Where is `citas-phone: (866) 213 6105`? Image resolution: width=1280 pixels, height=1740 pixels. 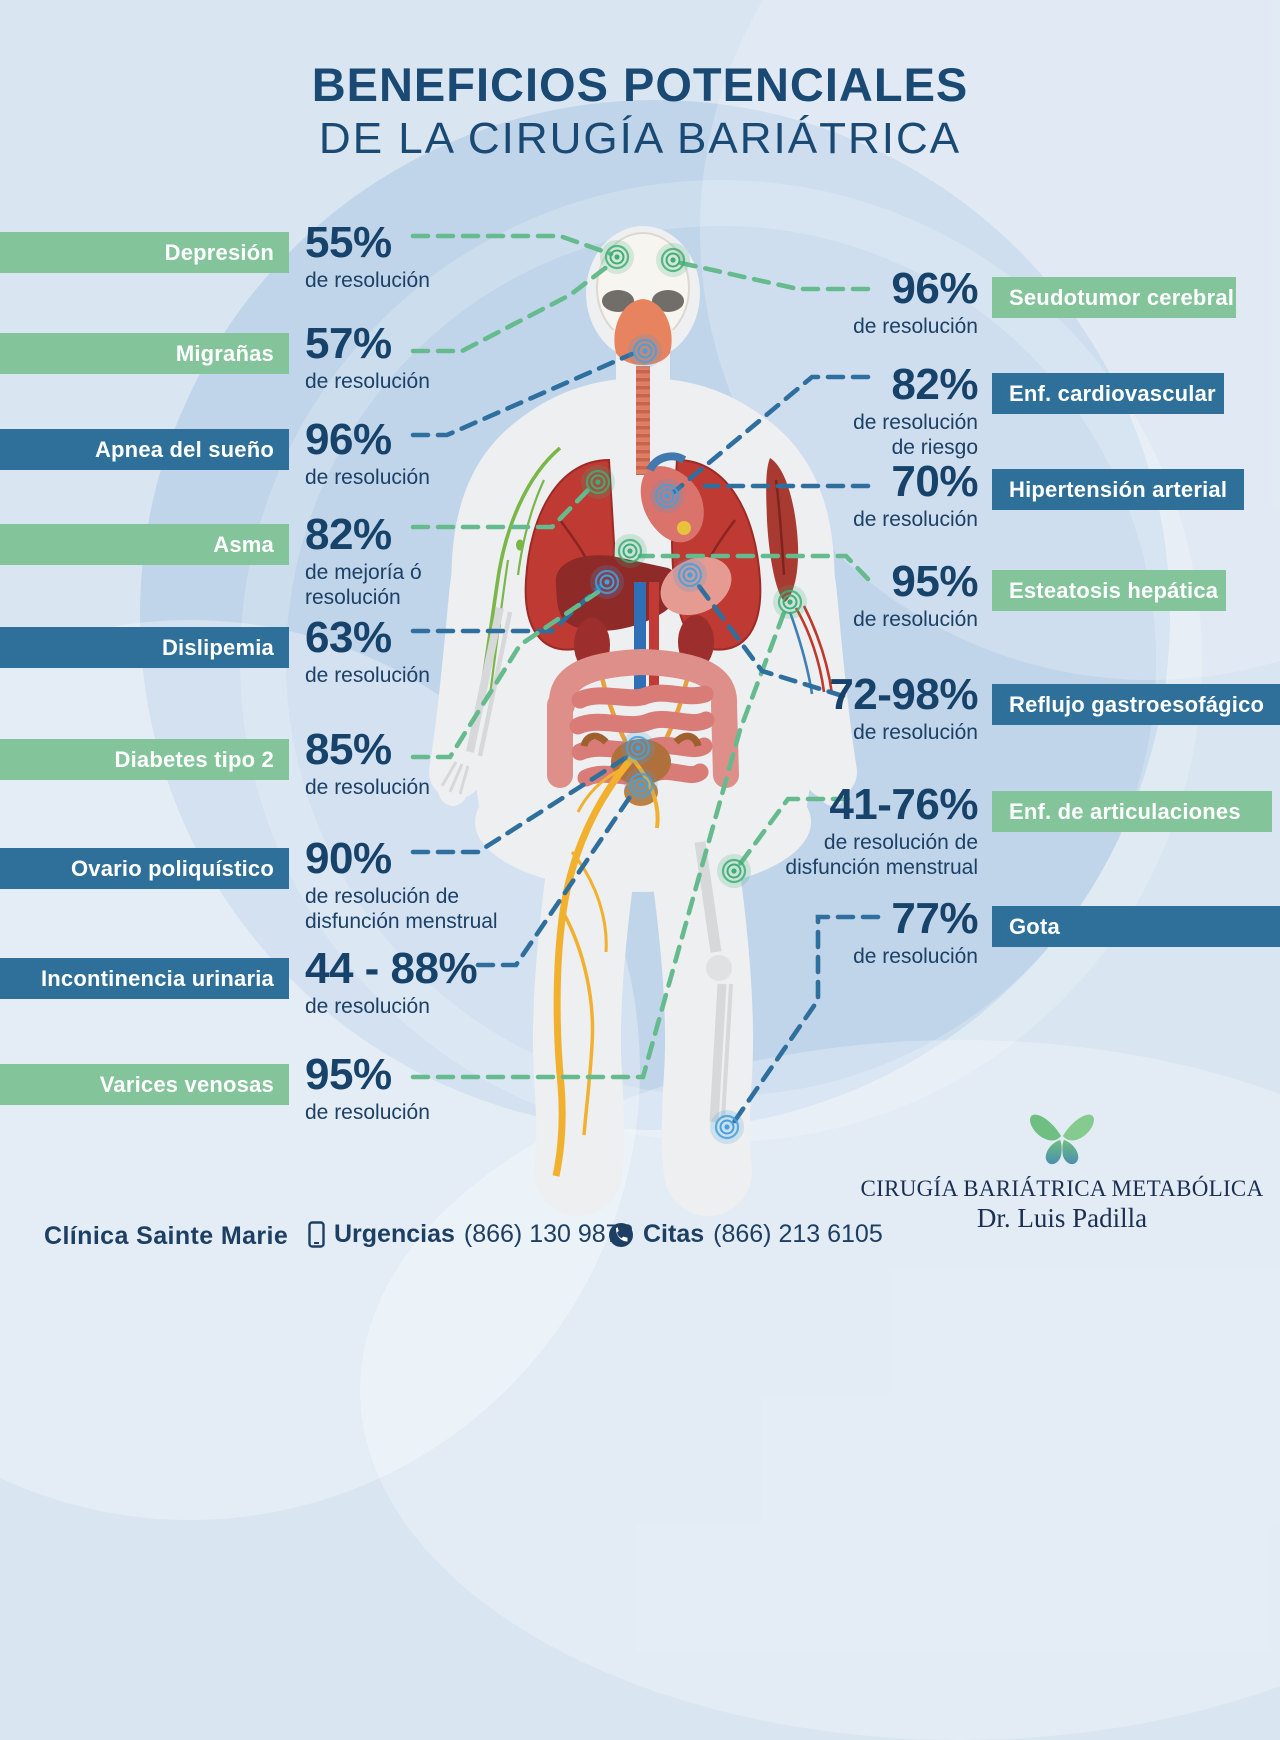
citas-phone: (866) 213 6105 is located at coordinates (798, 1234).